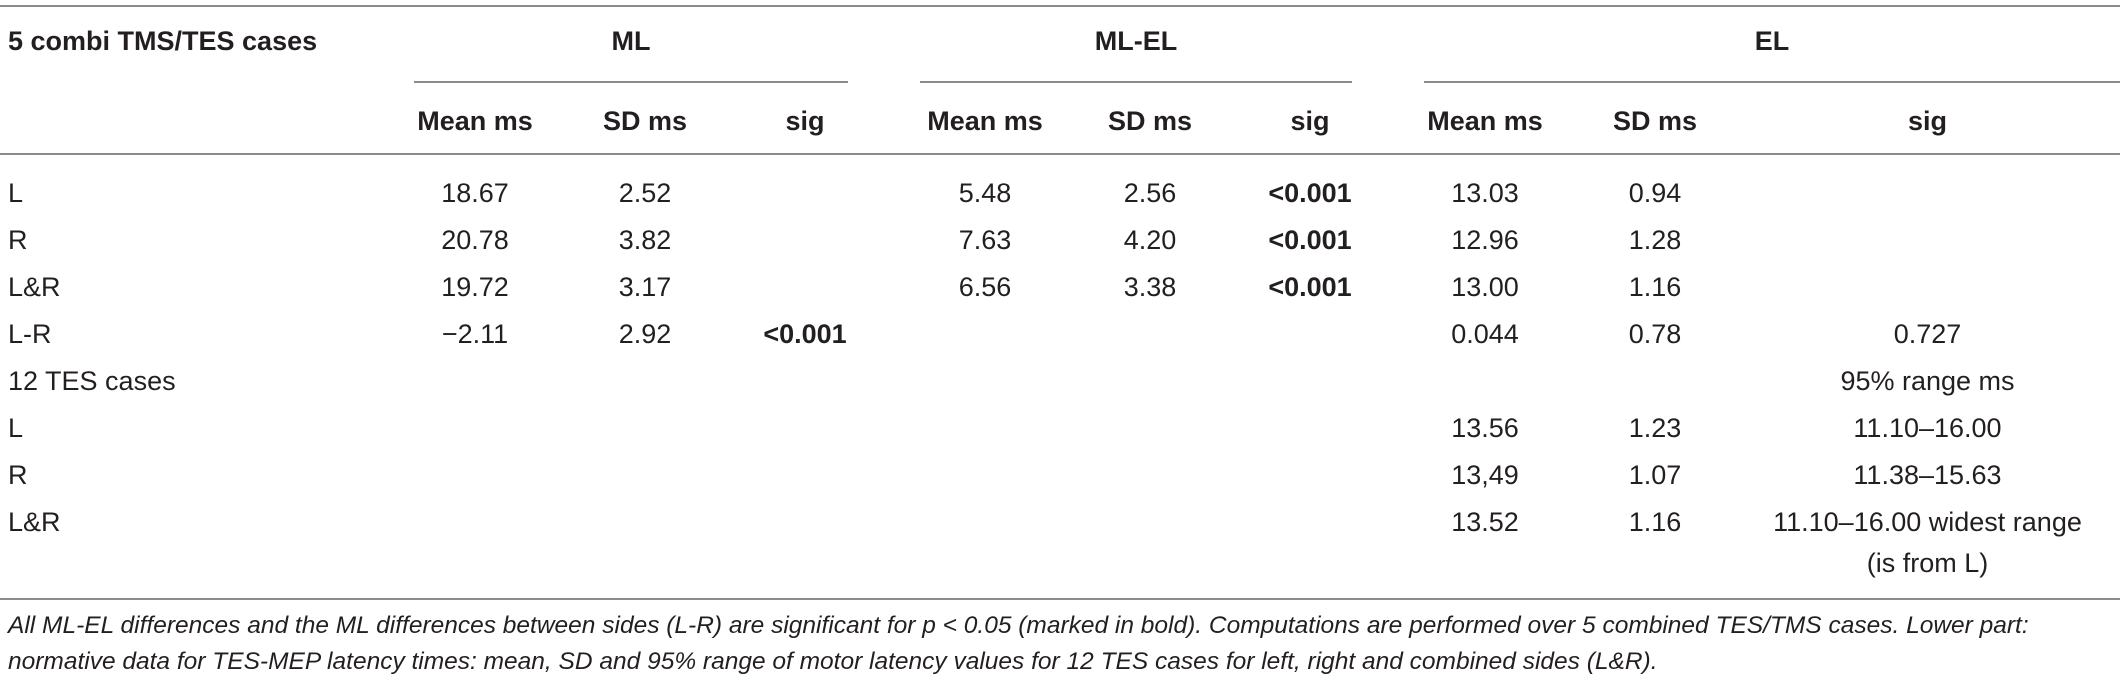  What do you see at coordinates (1927, 428) in the screenshot?
I see `el-range-cell: 11.10–16.00` at bounding box center [1927, 428].